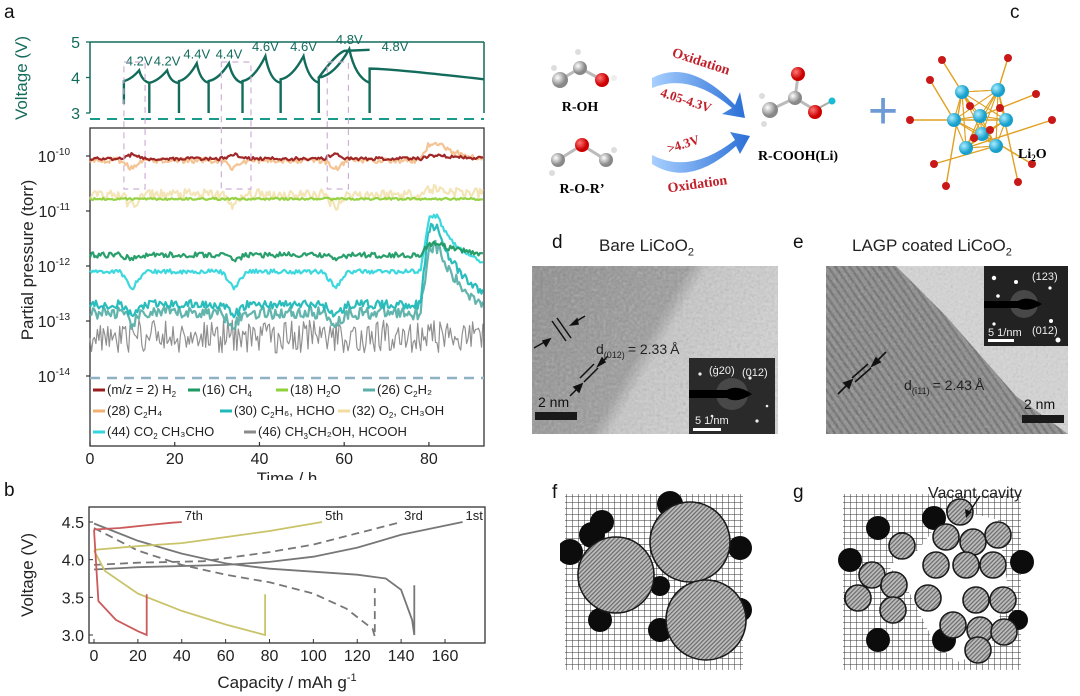 This screenshot has height=696, width=1080. Describe the element at coordinates (73, 598) in the screenshot. I see `b-ytick-label: 3.5` at that location.